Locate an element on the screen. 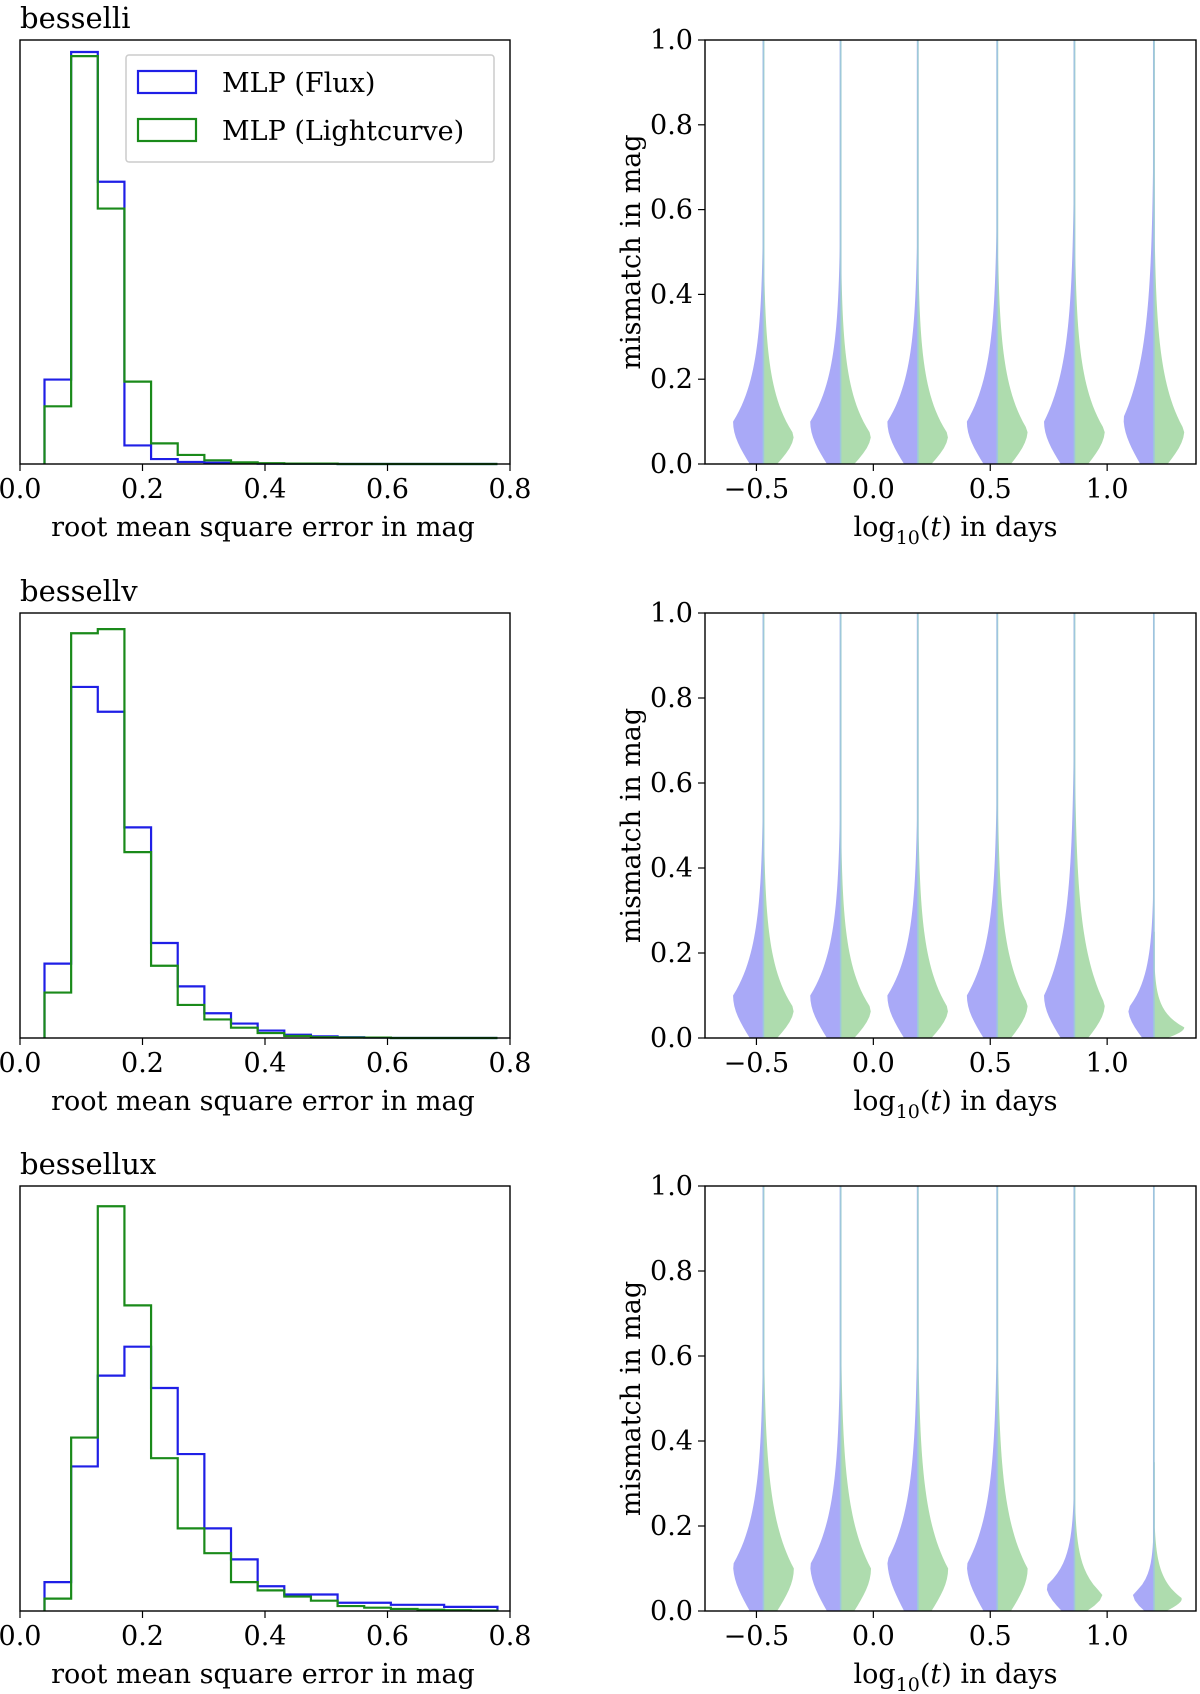 The image size is (1200, 1694). y-tick-label: 0.6 is located at coordinates (671, 783).